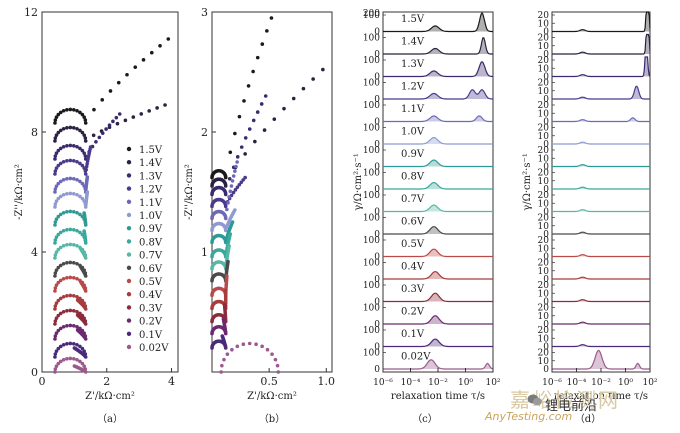 Image resolution: width=680 pixels, height=433 pixels. Describe the element at coordinates (413, 109) in the screenshot. I see `row-label: 1.1V` at that location.